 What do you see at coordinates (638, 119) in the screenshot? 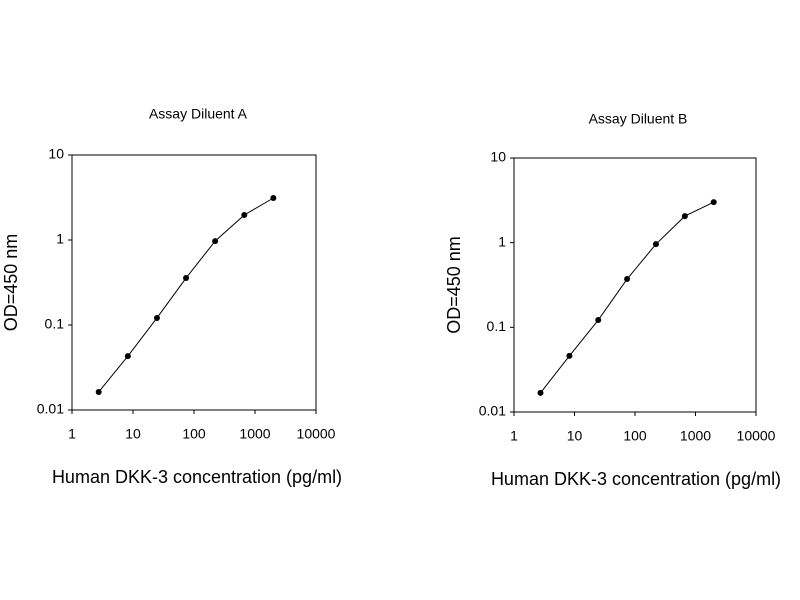
I see `chart-title: Assay Diluent B` at bounding box center [638, 119].